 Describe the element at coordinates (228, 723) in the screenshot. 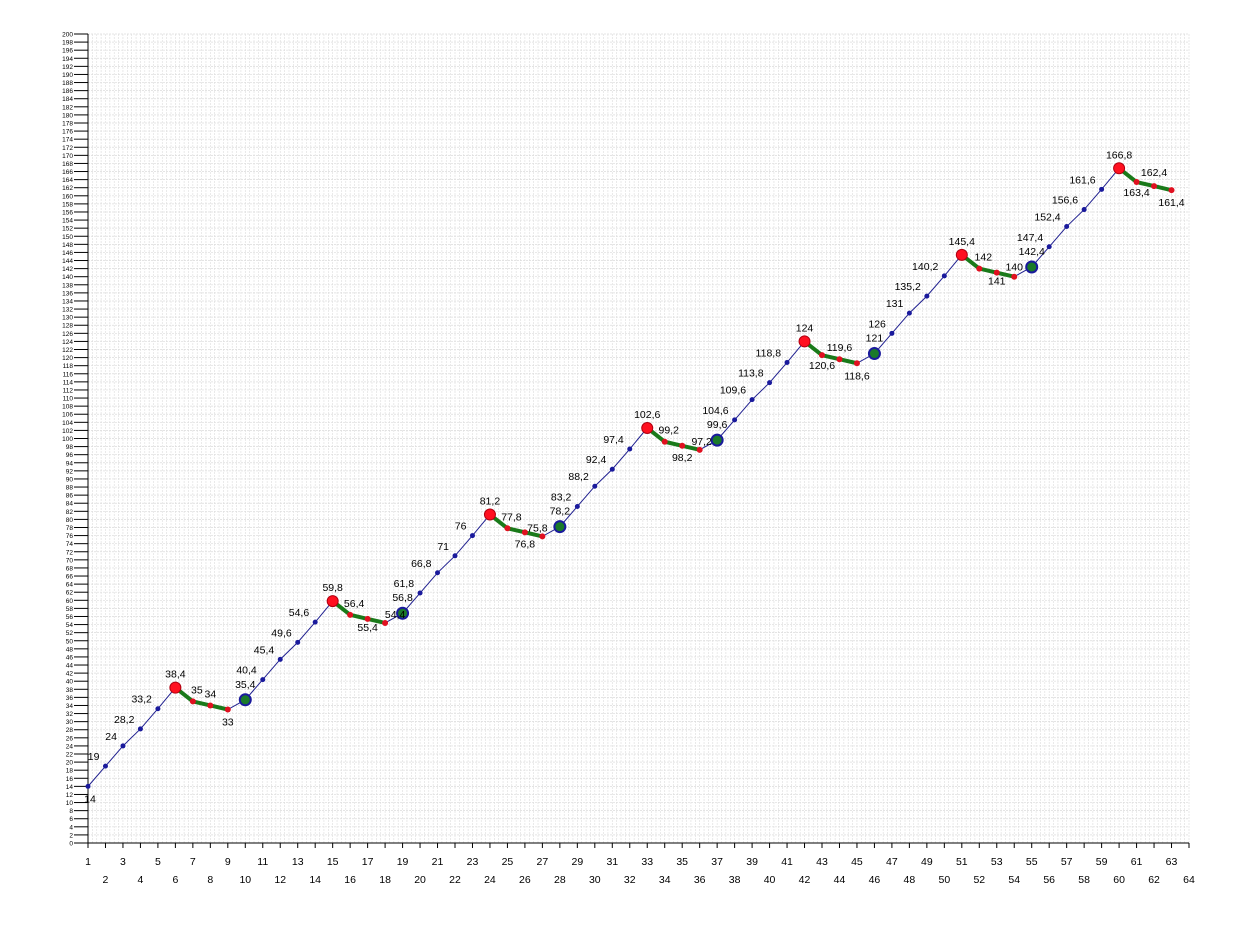

I see `data-label: 33` at that location.